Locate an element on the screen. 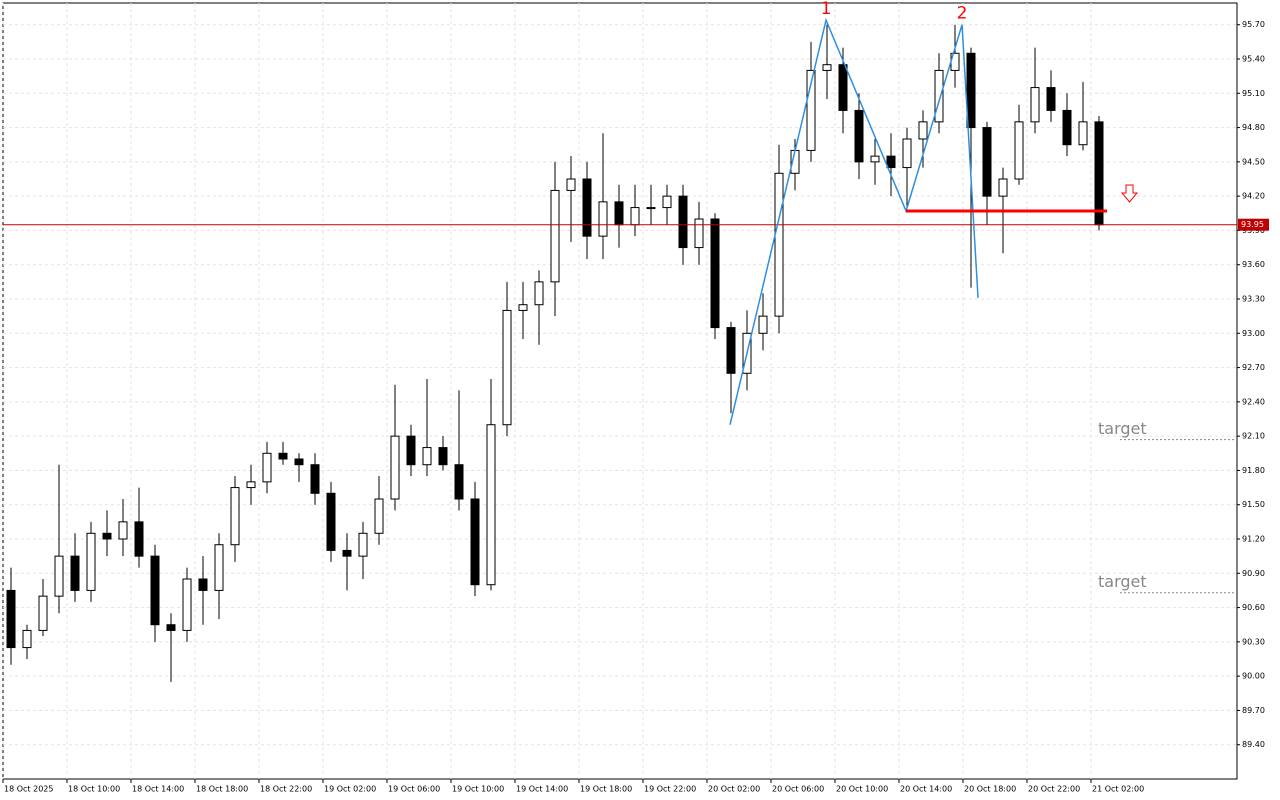 The width and height of the screenshot is (1280, 800). y-tick-label: 91.80 is located at coordinates (1253, 470).